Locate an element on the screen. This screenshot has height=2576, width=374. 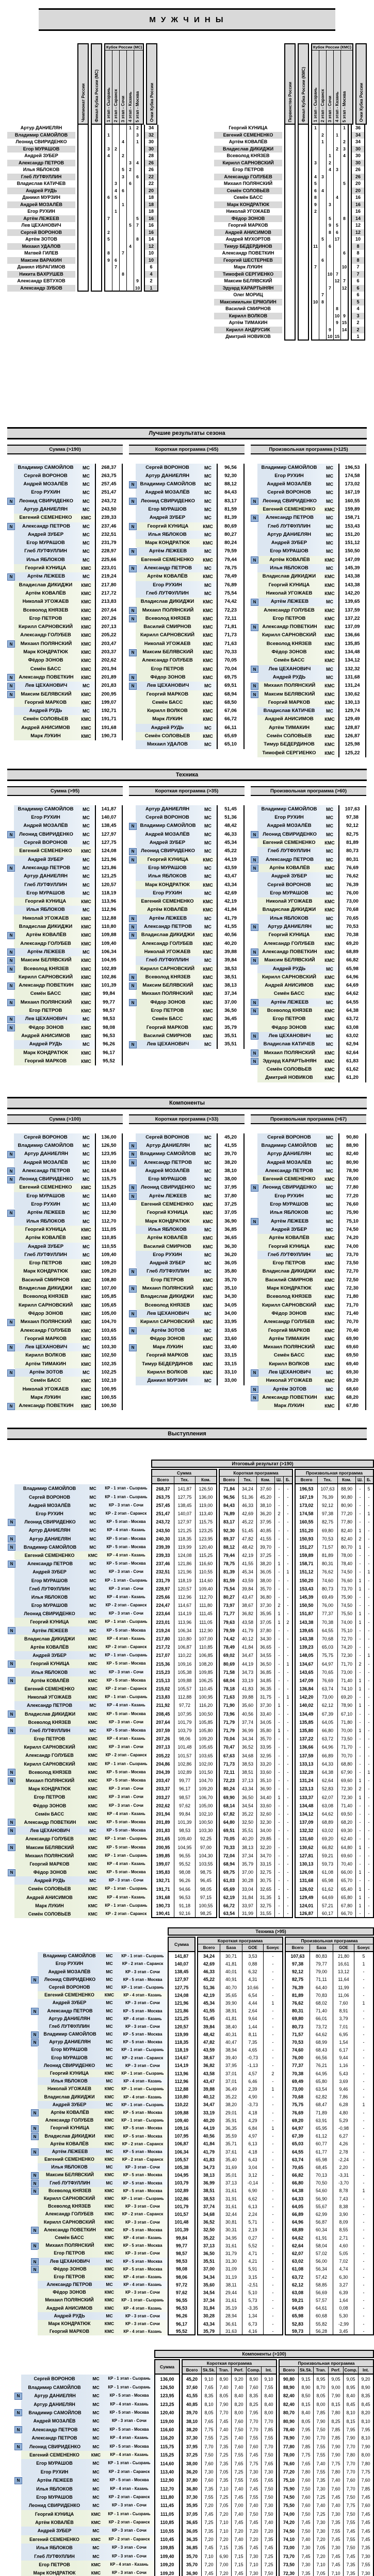
athlete-block: Егор МУРАШОВ МС is located at coordinates (297, 551).